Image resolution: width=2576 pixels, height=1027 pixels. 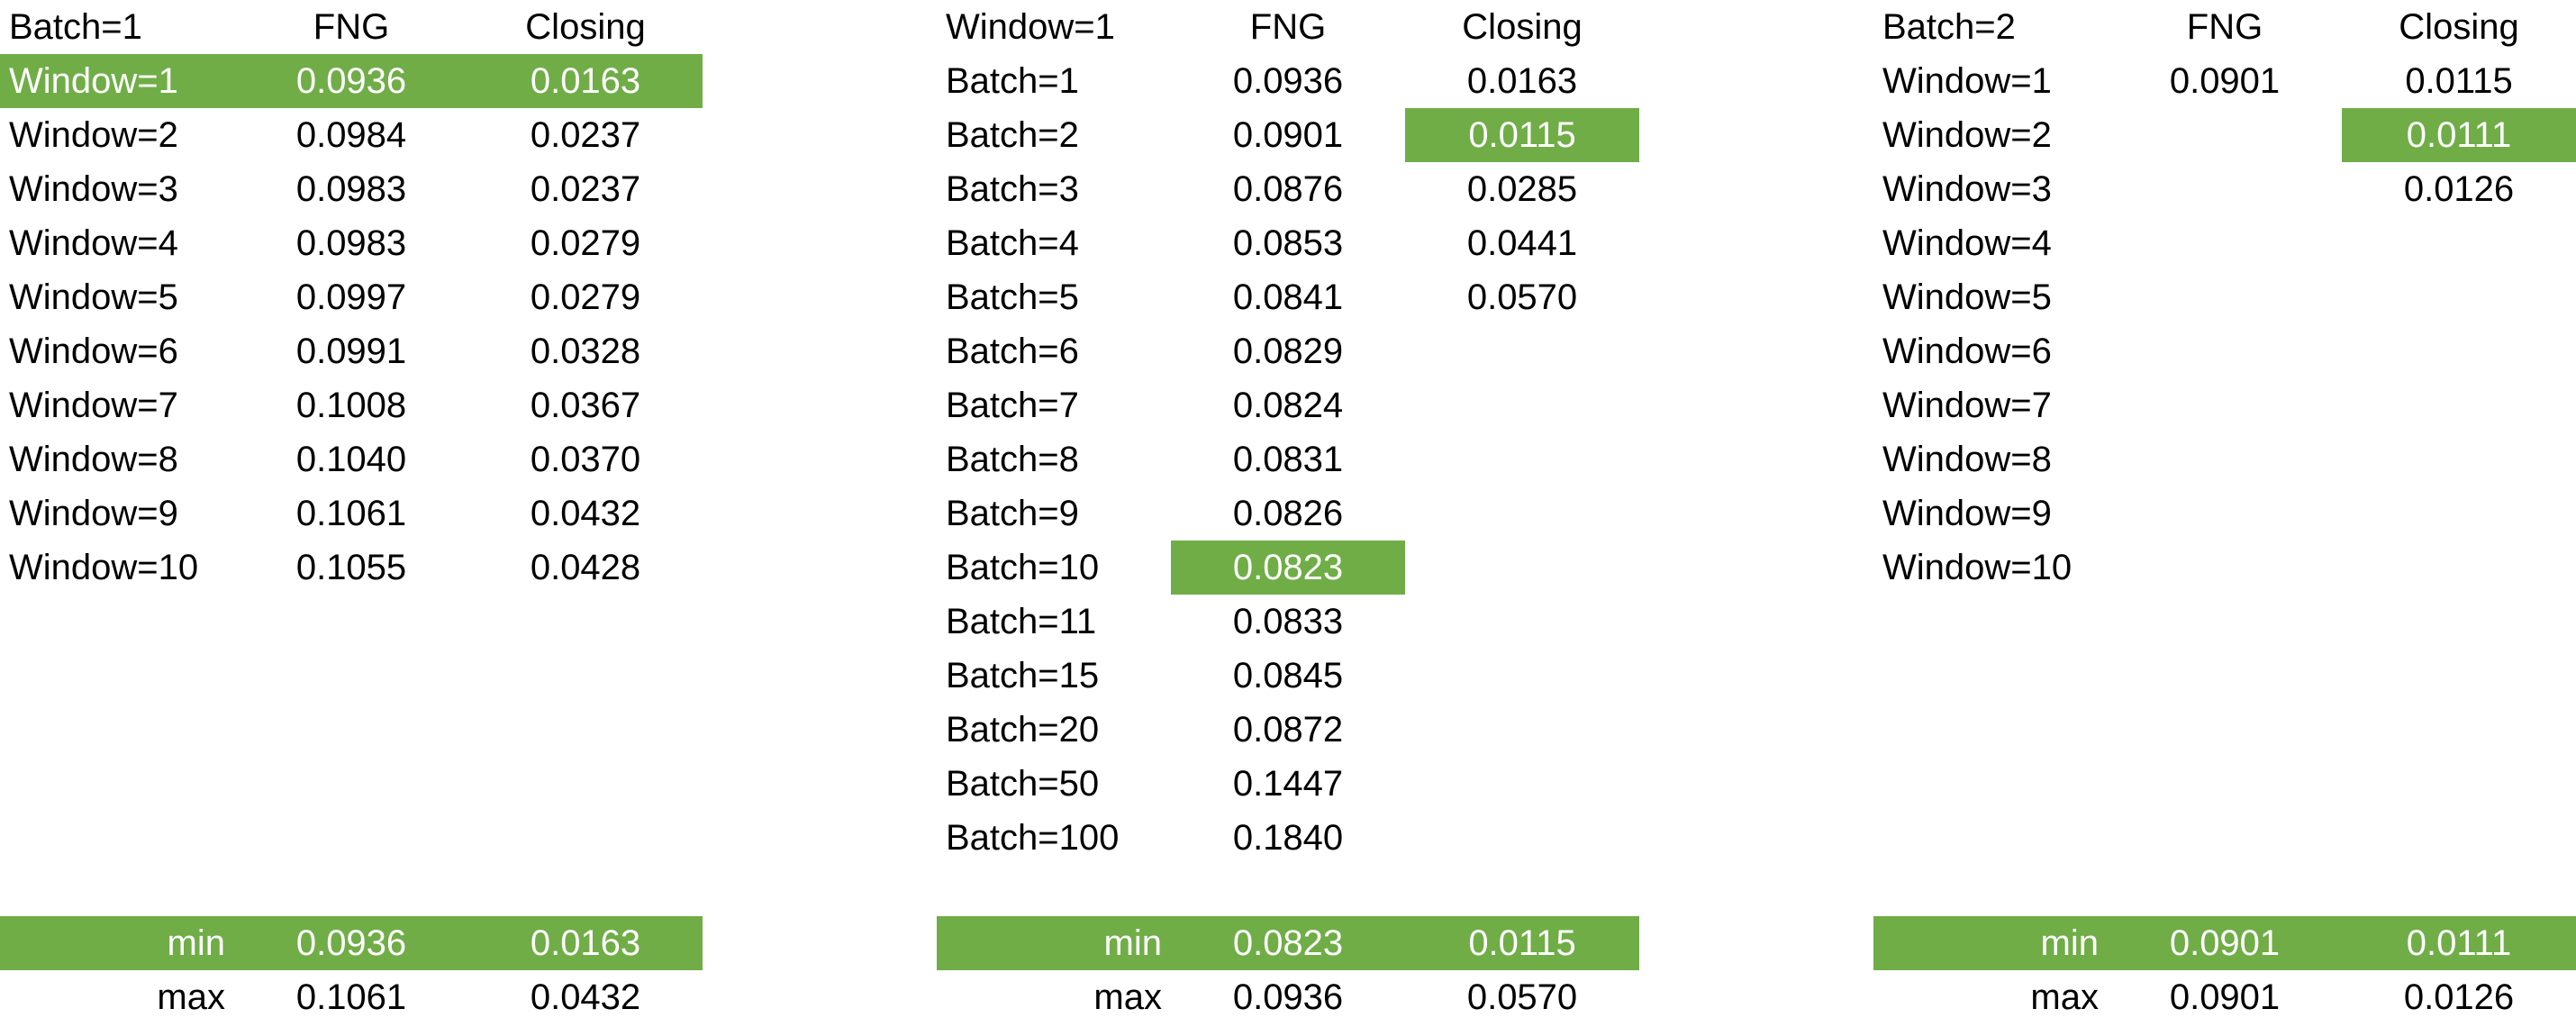 I want to click on row-label: Batch=100, so click(x=1033, y=838).